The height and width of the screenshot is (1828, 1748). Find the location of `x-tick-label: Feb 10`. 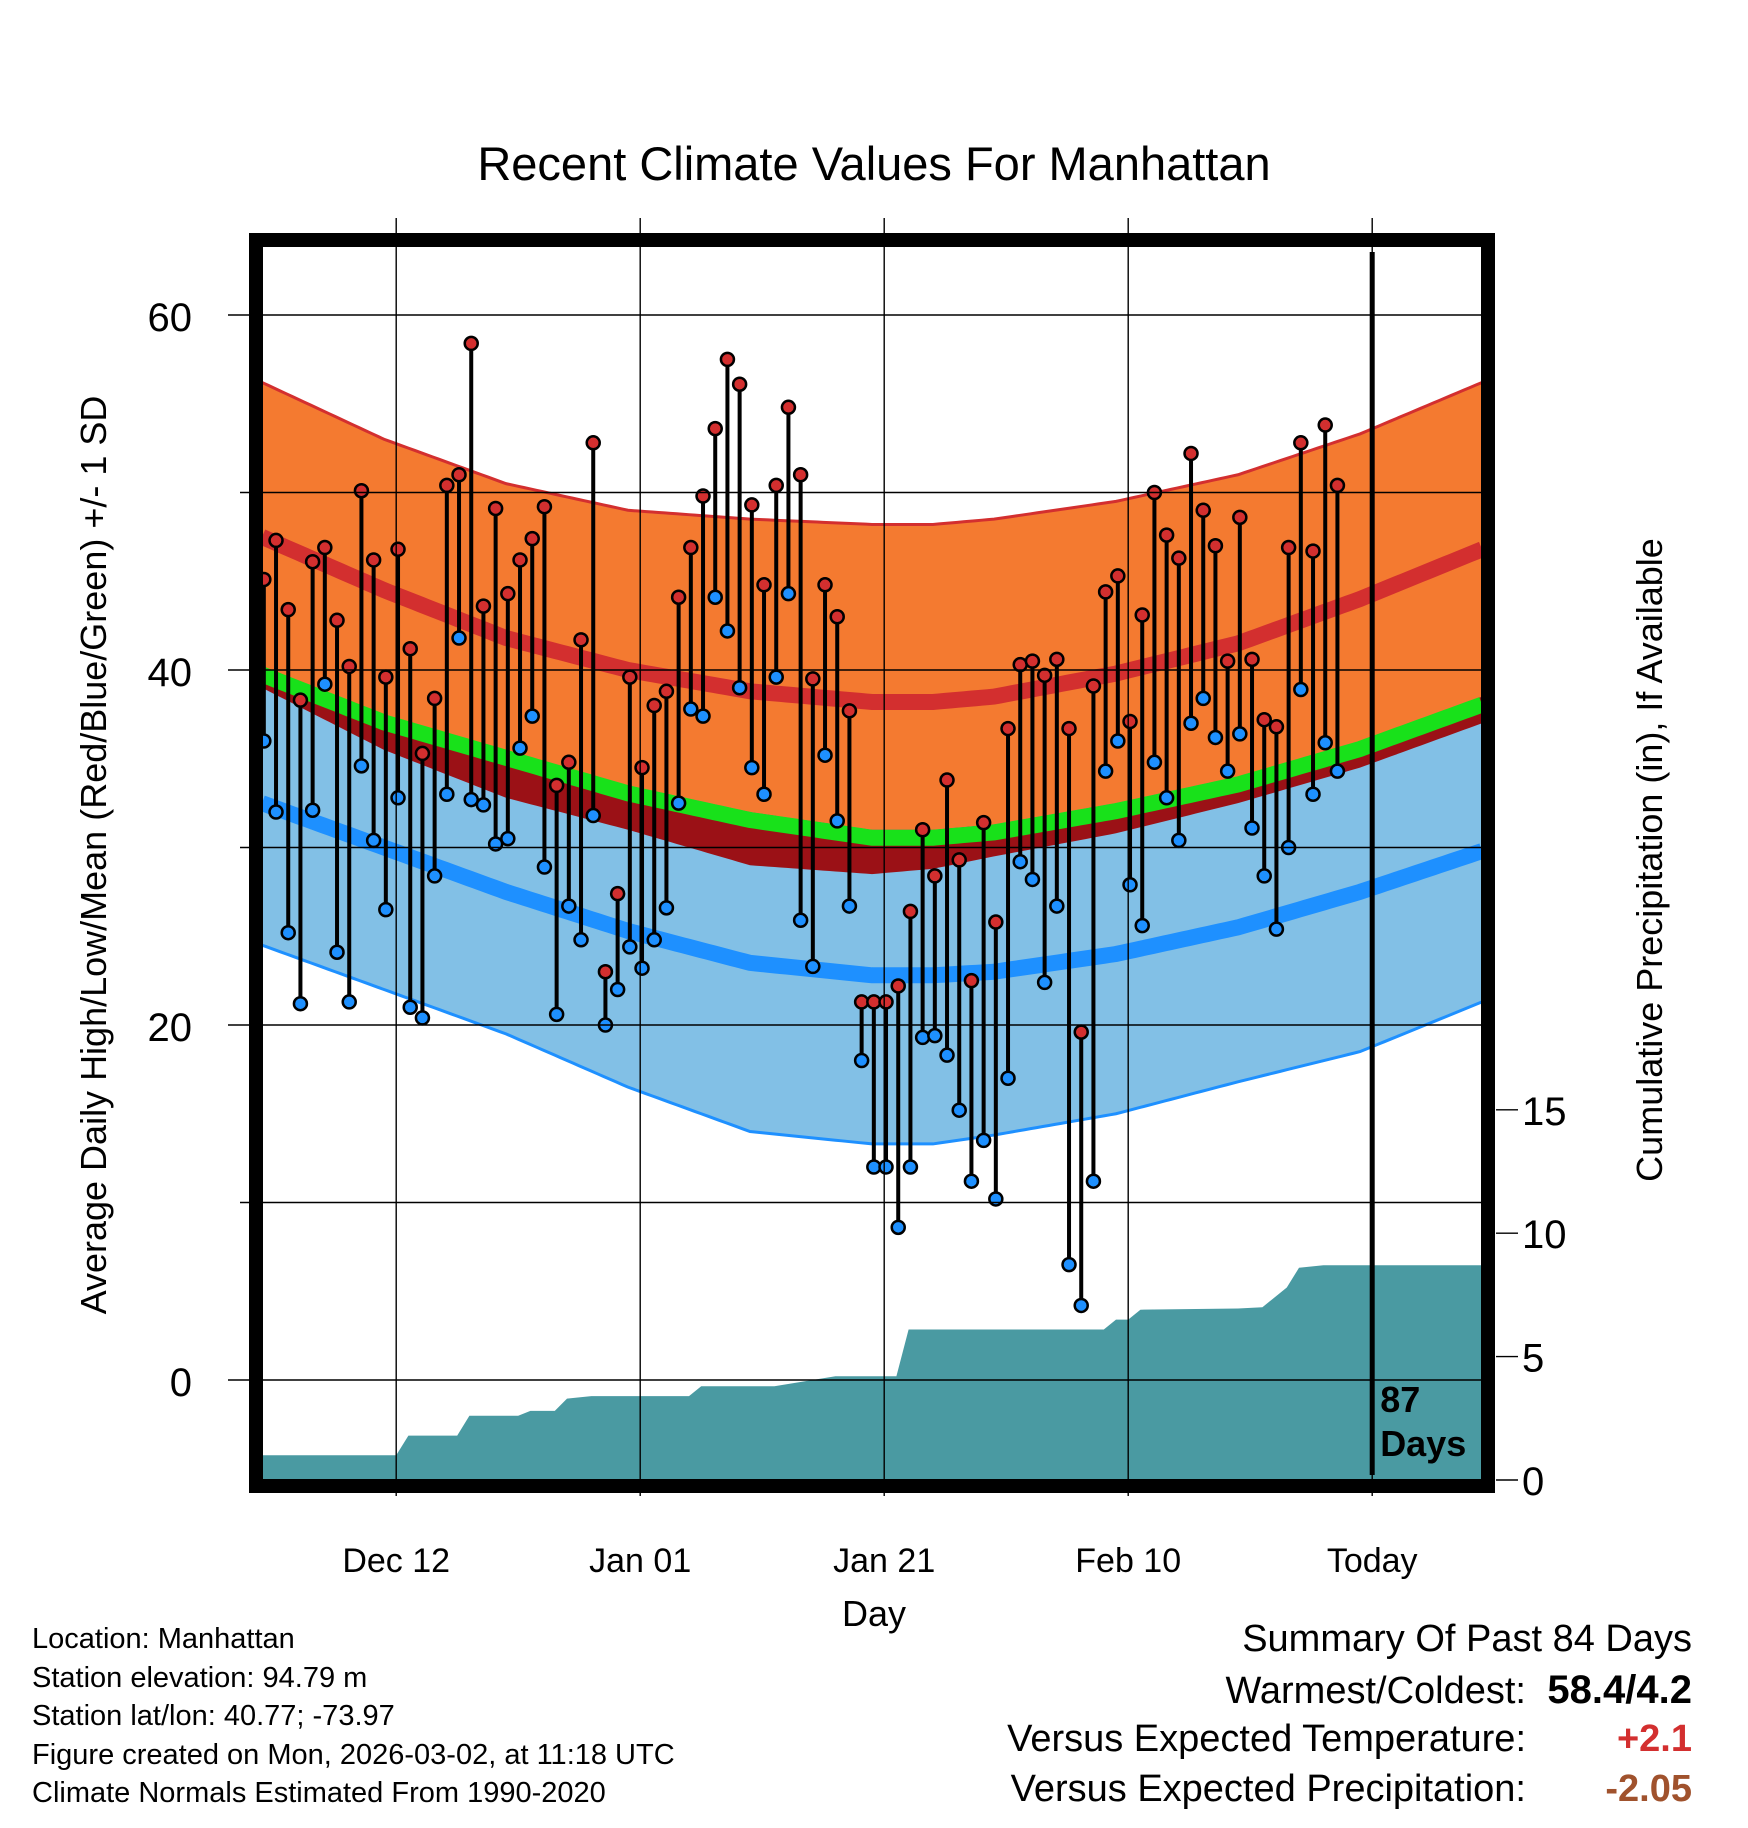

x-tick-label: Feb 10 is located at coordinates (1128, 1561).